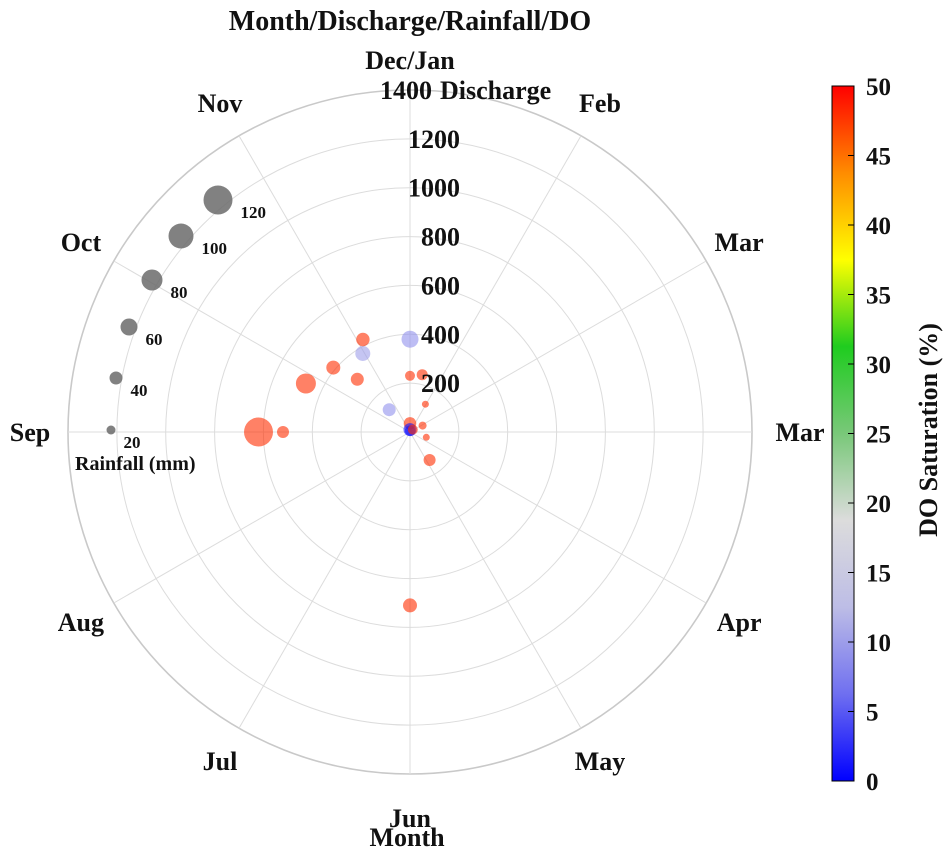 This screenshot has height=852, width=944. Describe the element at coordinates (600, 103) in the screenshot. I see `month-label: Feb` at that location.